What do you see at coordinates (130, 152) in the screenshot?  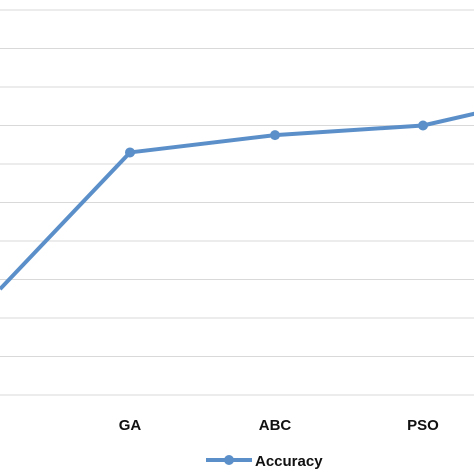 I see `data-point-ga` at bounding box center [130, 152].